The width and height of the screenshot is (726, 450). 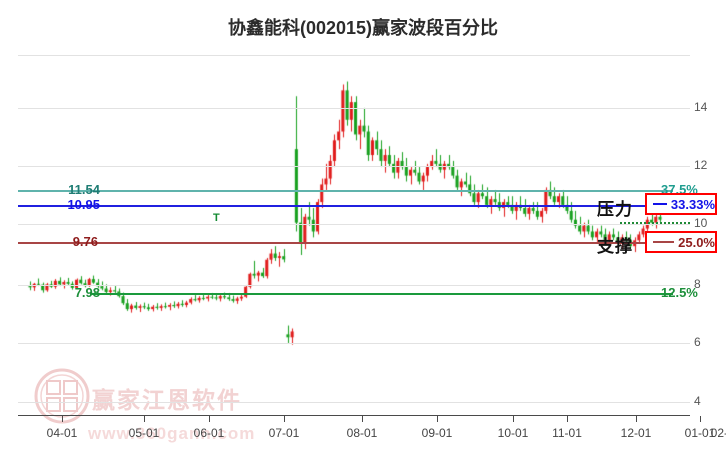 What do you see at coordinates (697, 284) in the screenshot?
I see `y-axis-label-8: 8` at bounding box center [697, 284].